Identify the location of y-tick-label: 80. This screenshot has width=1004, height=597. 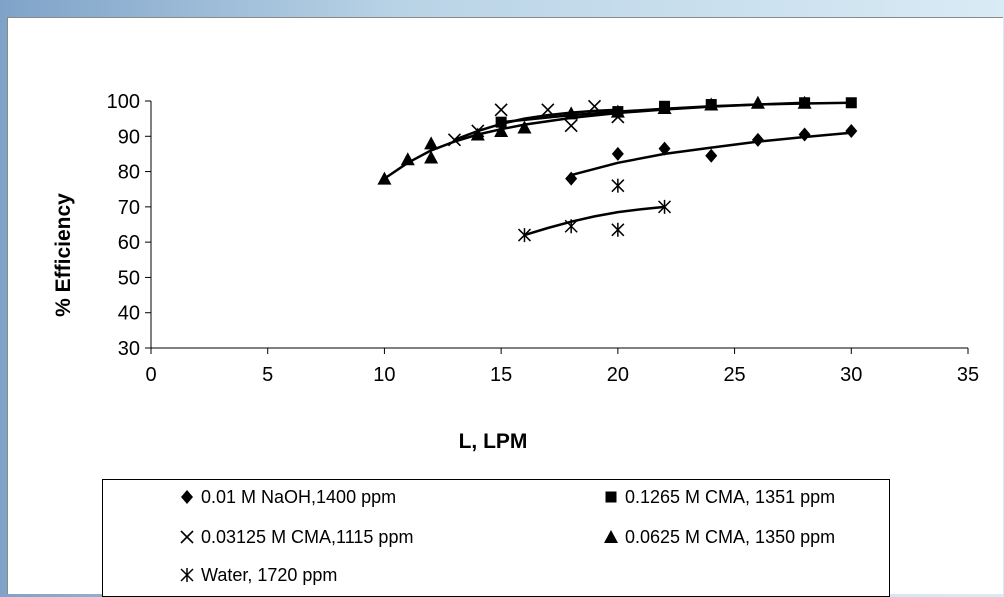
(129, 173).